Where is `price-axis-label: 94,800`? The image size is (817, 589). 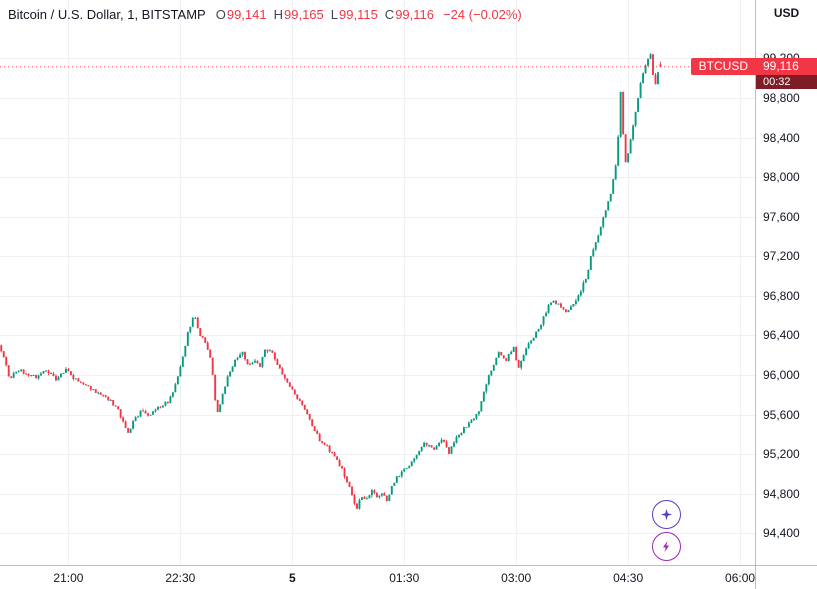
price-axis-label: 94,800 is located at coordinates (781, 493).